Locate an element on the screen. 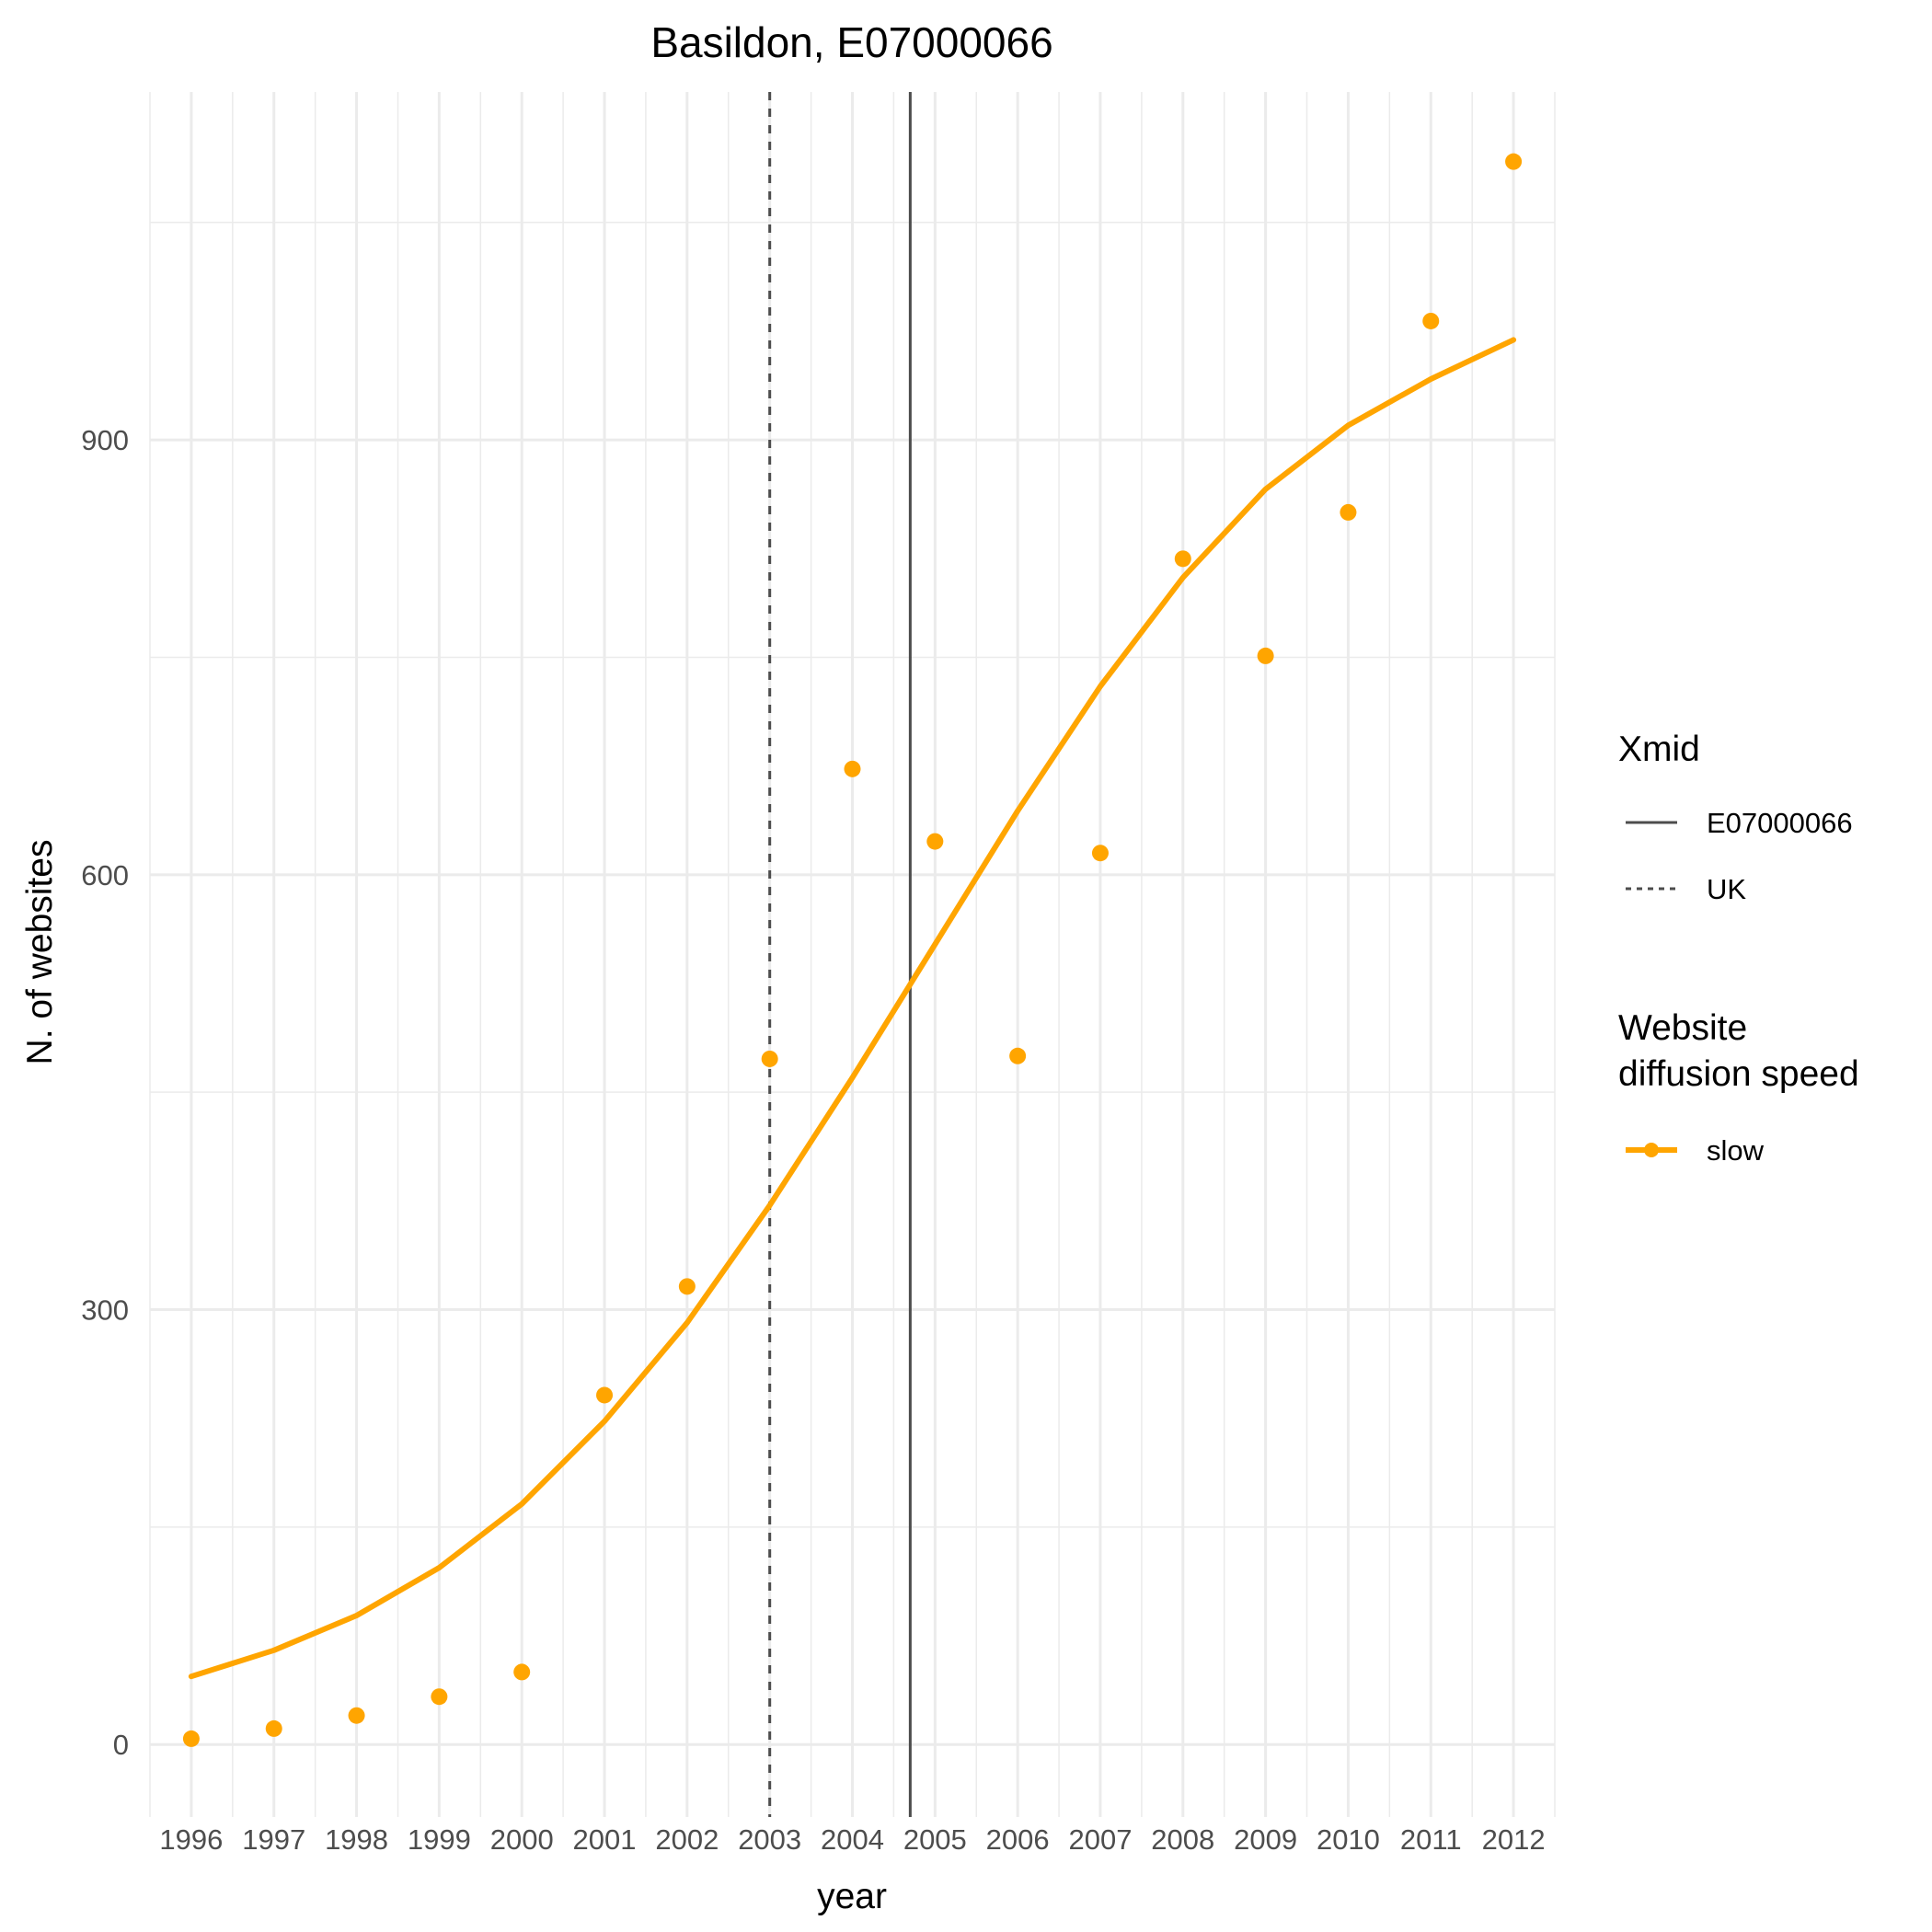 This screenshot has height=1932, width=1932. y-tick-label: 900 is located at coordinates (105, 440).